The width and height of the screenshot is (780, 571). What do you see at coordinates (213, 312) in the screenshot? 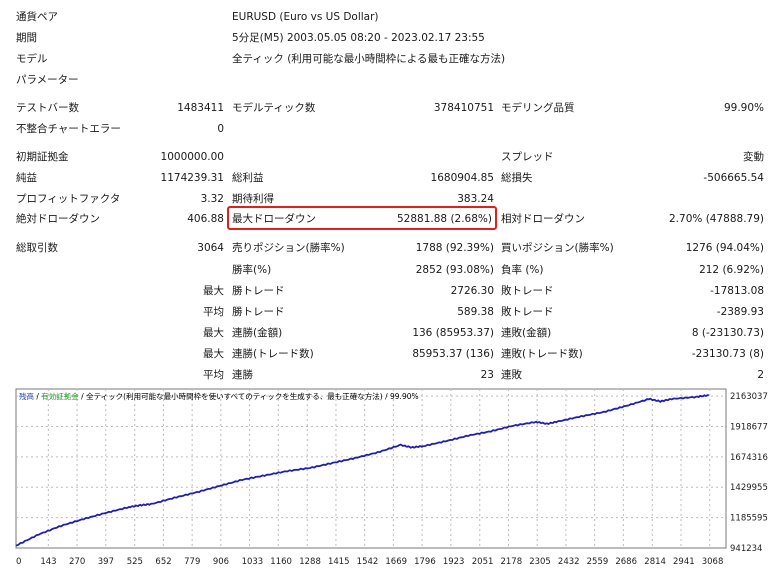
I see `avg-word-1: 平均` at bounding box center [213, 312].